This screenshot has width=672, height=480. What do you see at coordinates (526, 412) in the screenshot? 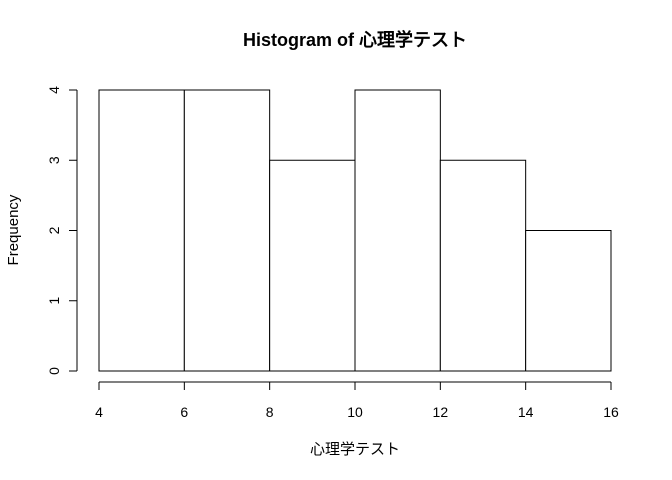
I see `x-tick-label-5: 14` at bounding box center [526, 412].